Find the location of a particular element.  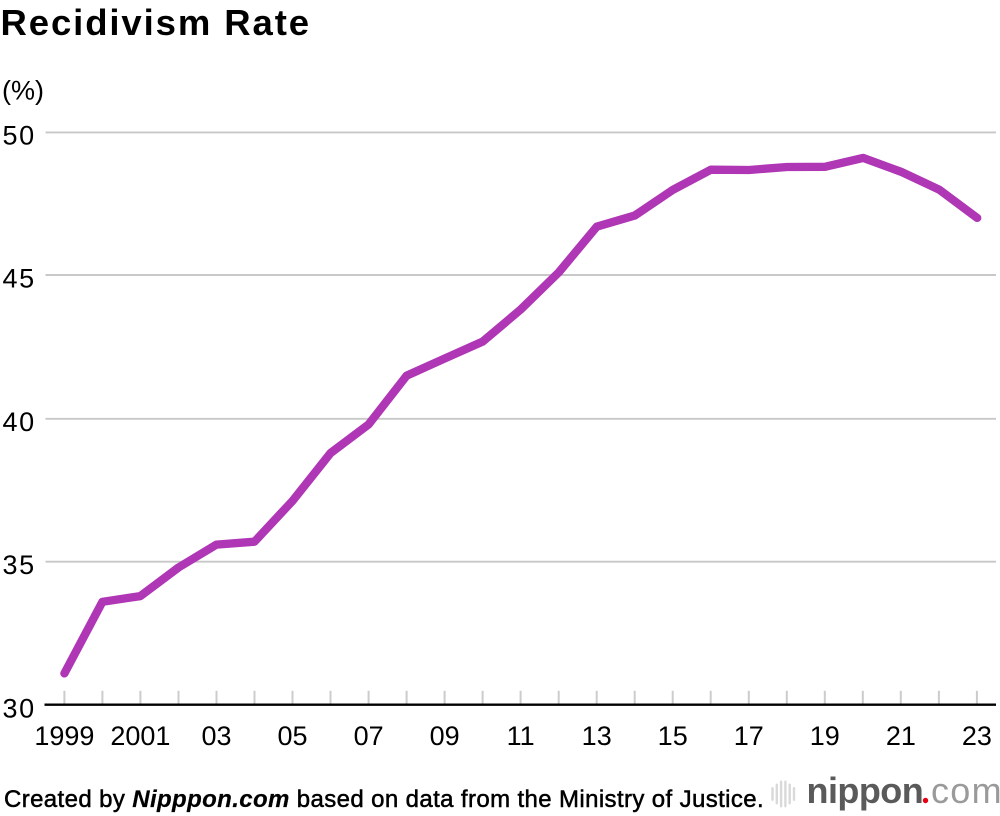

svg-text: 50 is located at coordinates (19, 136).